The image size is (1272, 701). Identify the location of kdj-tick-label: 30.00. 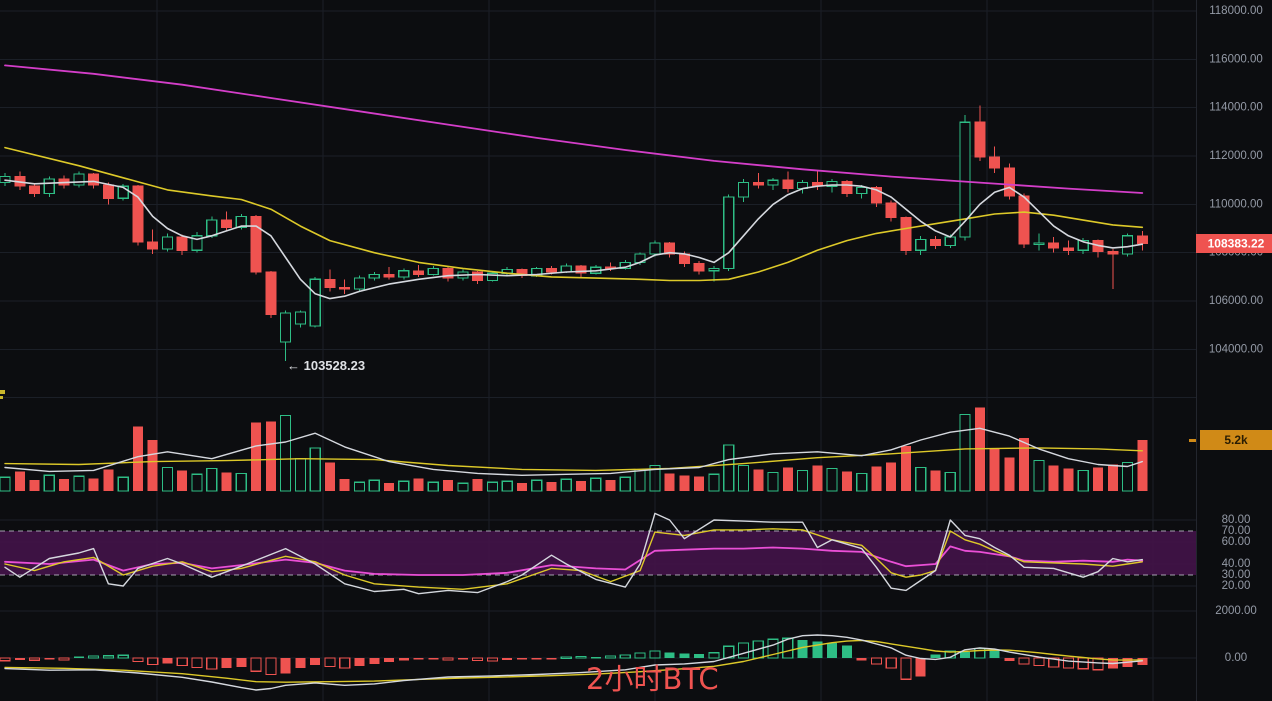
(1236, 575).